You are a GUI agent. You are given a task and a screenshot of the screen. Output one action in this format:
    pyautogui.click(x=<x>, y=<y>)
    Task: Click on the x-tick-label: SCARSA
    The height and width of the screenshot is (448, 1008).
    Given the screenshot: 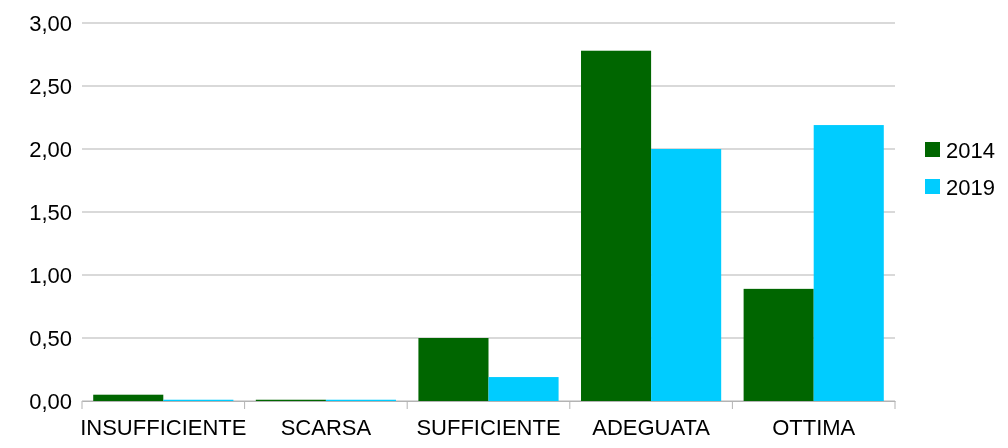 What is the action you would take?
    pyautogui.click(x=326, y=427)
    